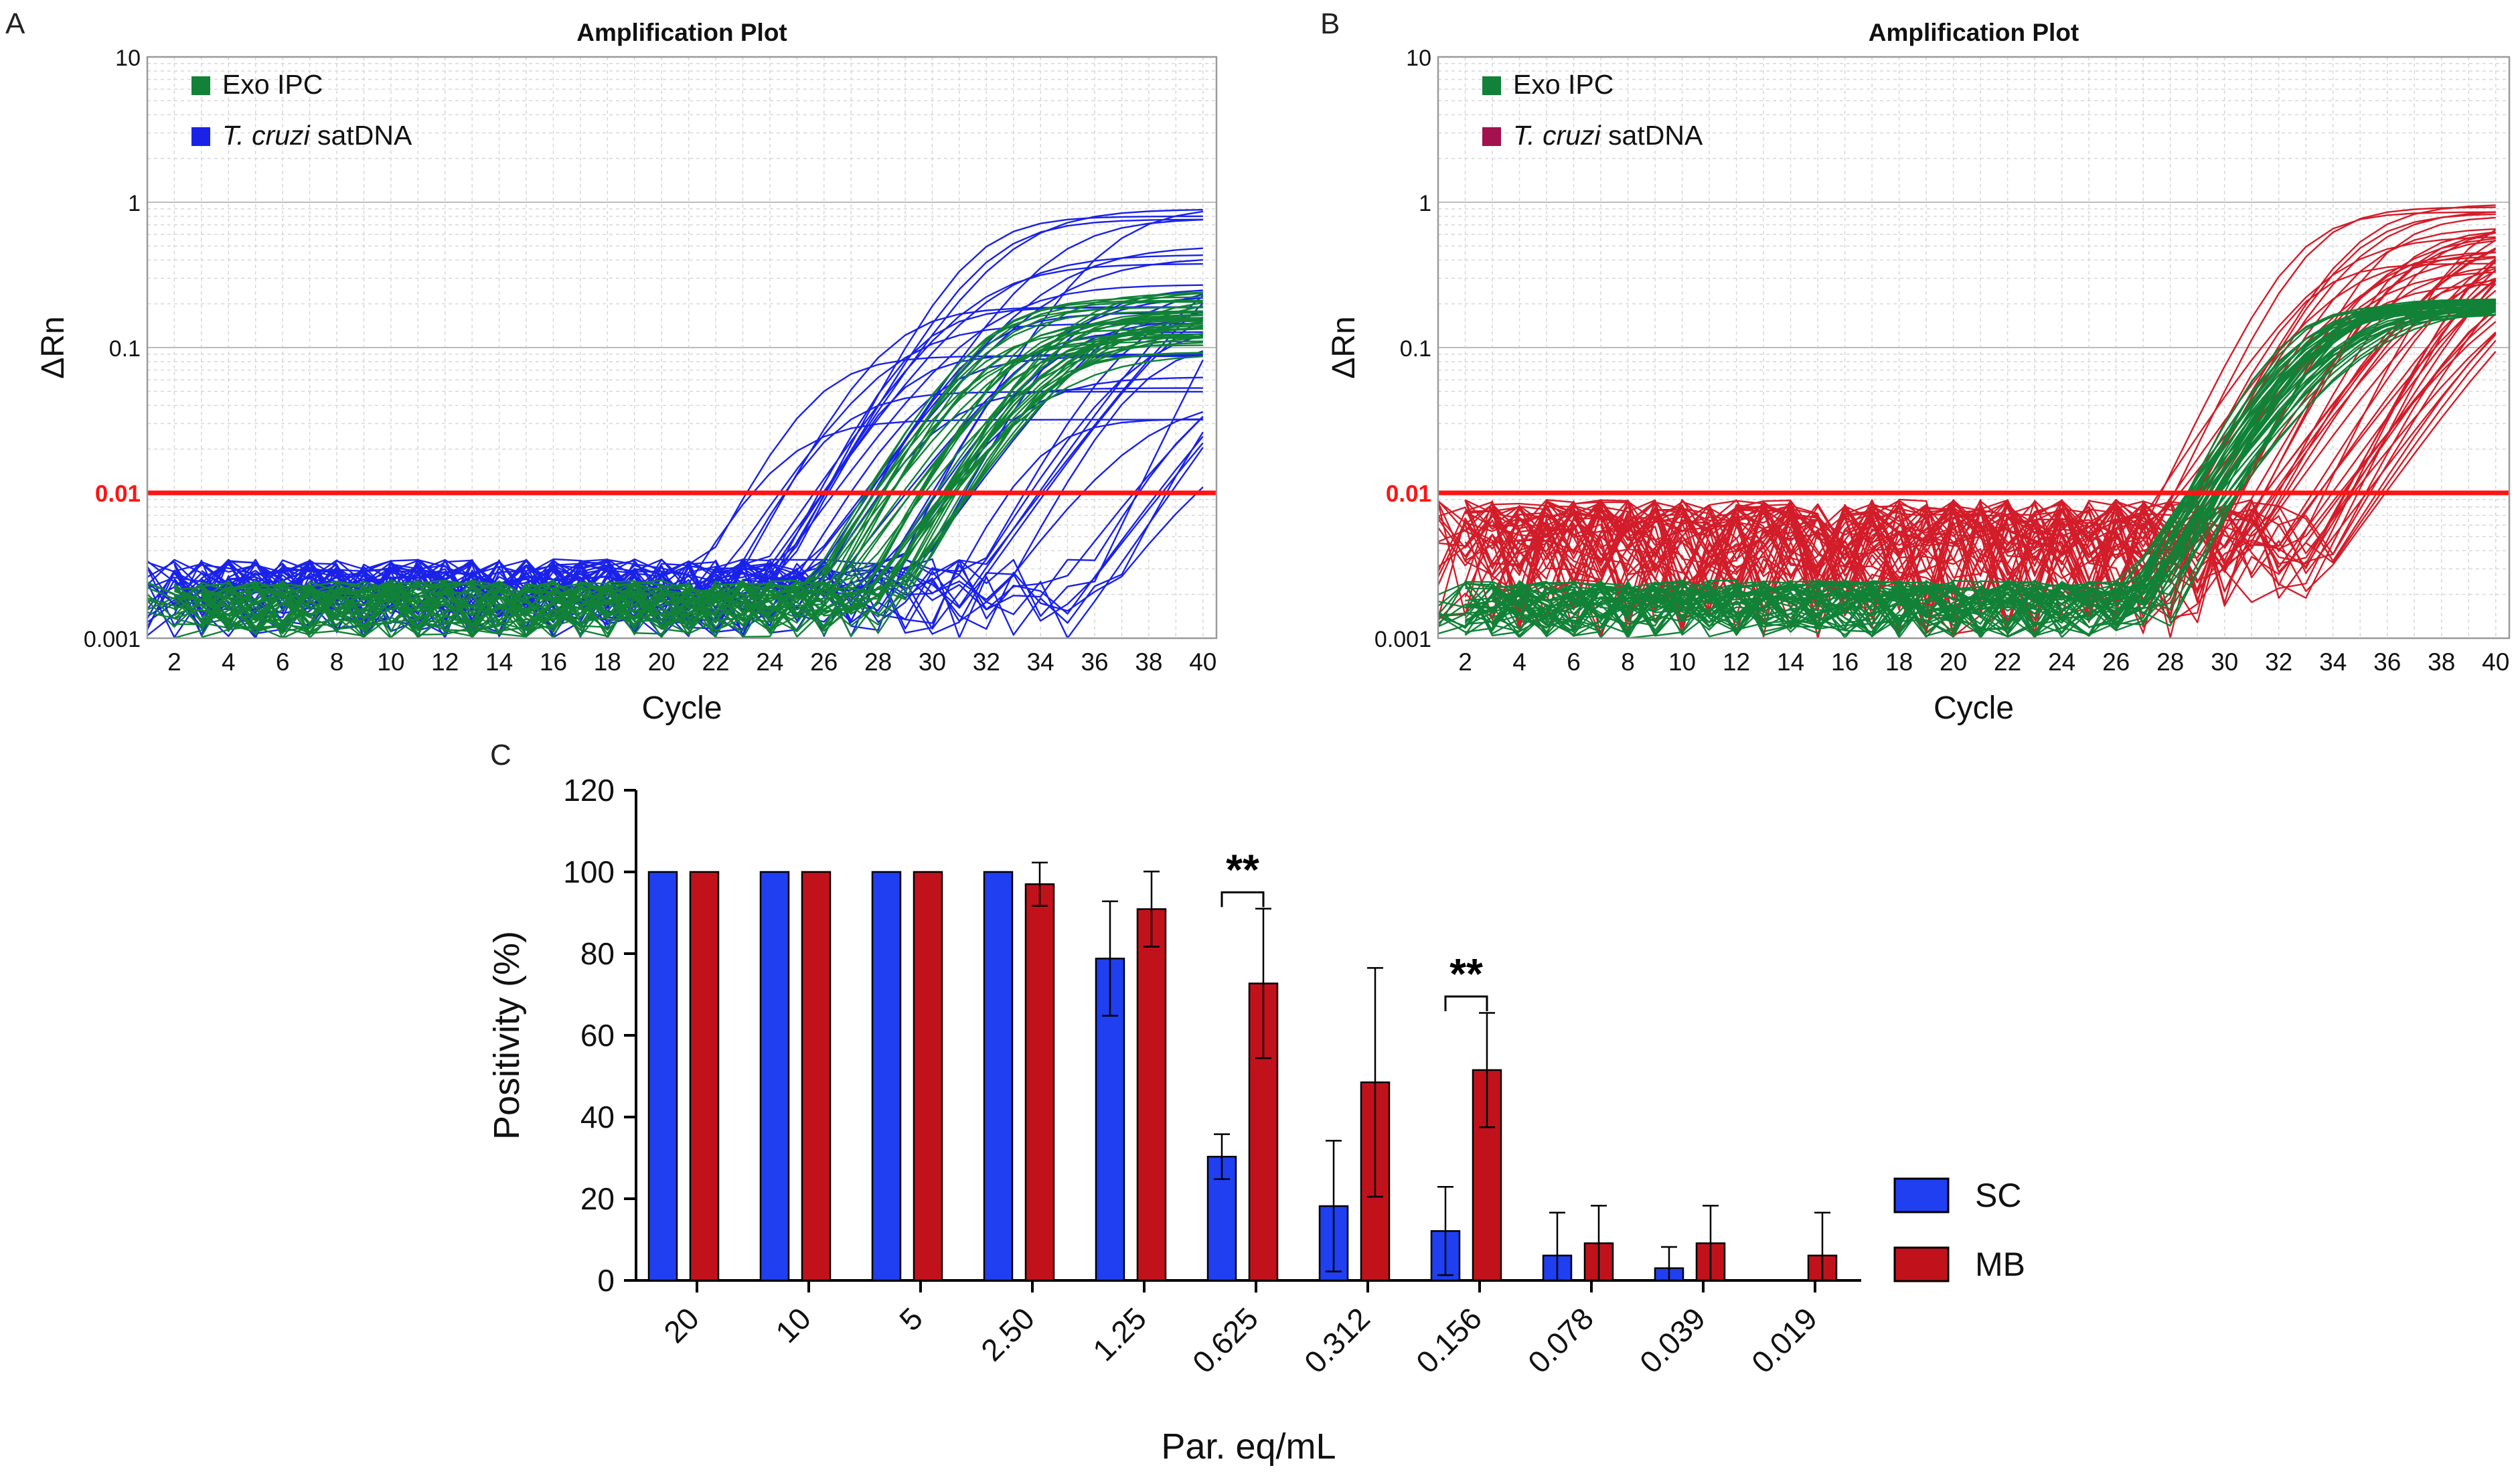  What do you see at coordinates (1974, 708) in the screenshot?
I see `x-axis-label: Cycle` at bounding box center [1974, 708].